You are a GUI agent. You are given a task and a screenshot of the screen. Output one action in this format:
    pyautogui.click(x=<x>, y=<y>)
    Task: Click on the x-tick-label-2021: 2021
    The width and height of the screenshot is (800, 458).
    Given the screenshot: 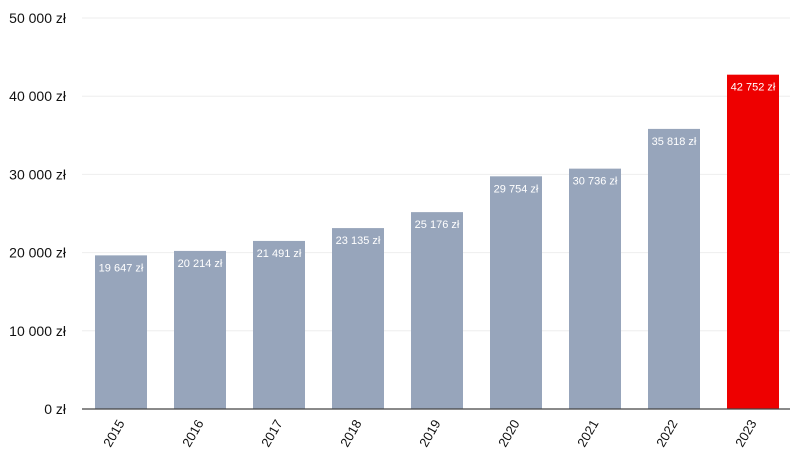 What is the action you would take?
    pyautogui.click(x=587, y=433)
    